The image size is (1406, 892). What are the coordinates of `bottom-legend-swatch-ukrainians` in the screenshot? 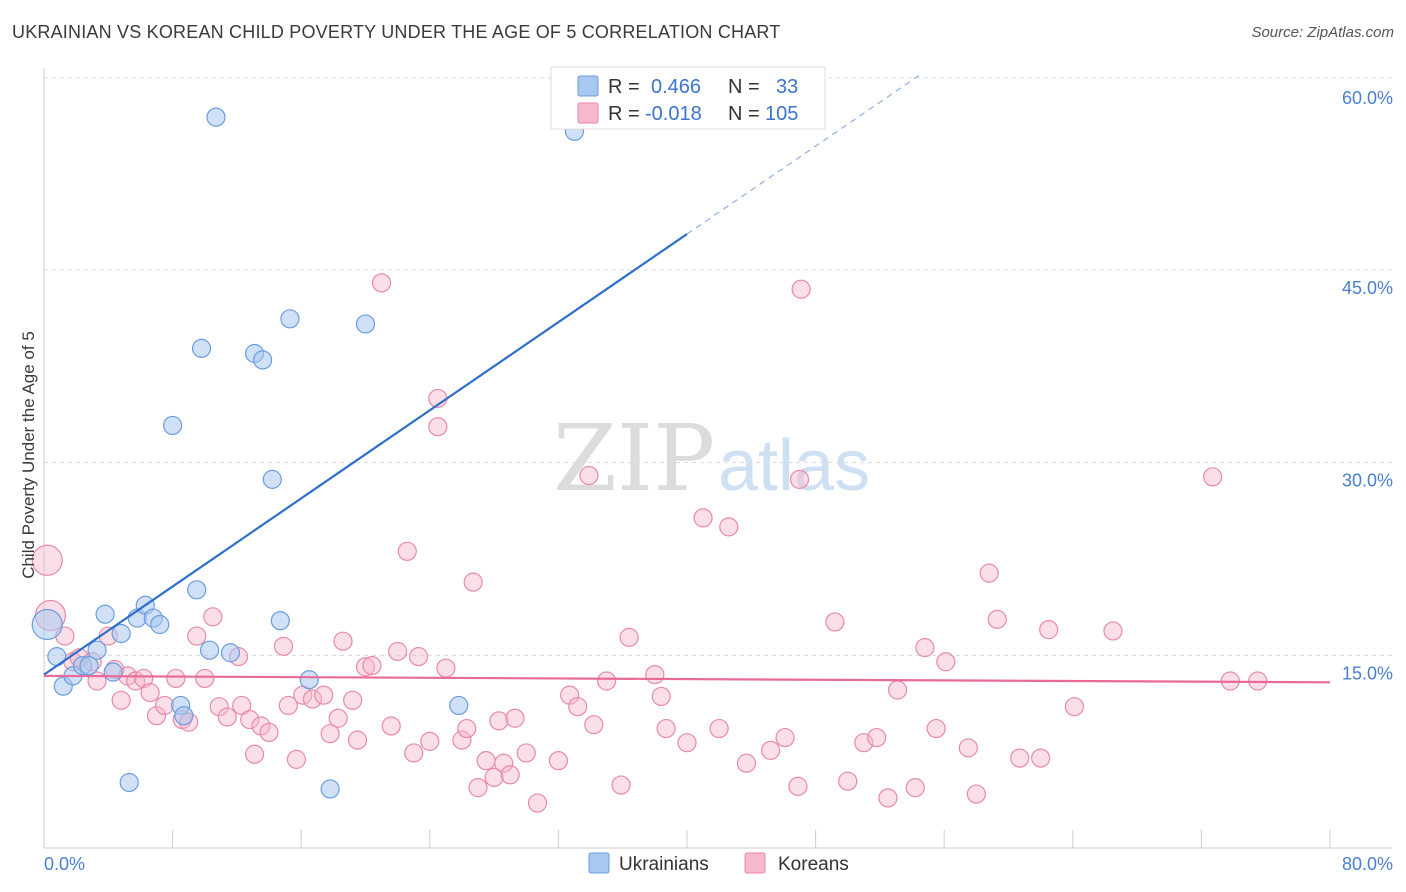 It's located at (599, 863).